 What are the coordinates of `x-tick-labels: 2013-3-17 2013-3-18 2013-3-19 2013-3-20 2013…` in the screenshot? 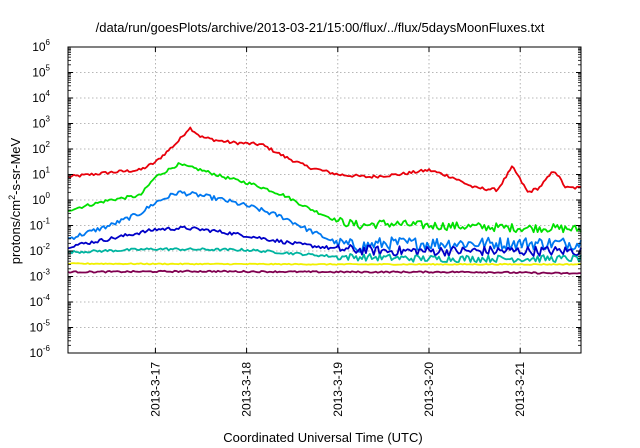 It's located at (337, 389).